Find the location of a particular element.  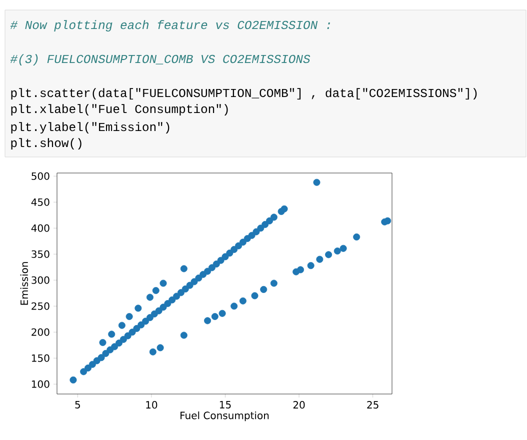

text: plt.scatter(data["FUELCONSUMPTION_COMB"] , data["CO2EMISSIONS"]) is located at coordinates (244, 94).